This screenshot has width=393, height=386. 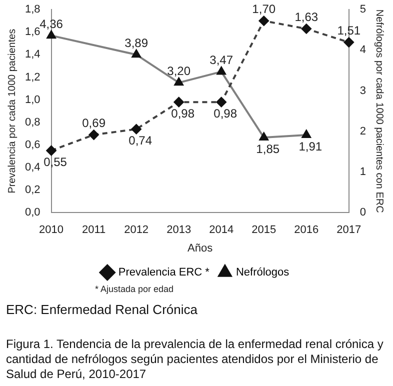 I want to click on y2-tick-label: 0, so click(x=363, y=212).